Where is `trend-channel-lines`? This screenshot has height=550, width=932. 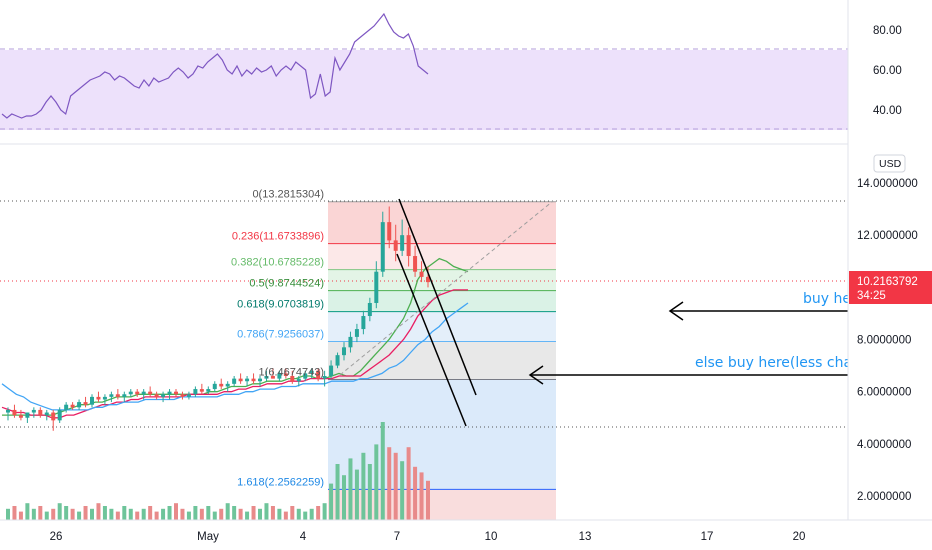
trend-channel-lines is located at coordinates (446, 312).